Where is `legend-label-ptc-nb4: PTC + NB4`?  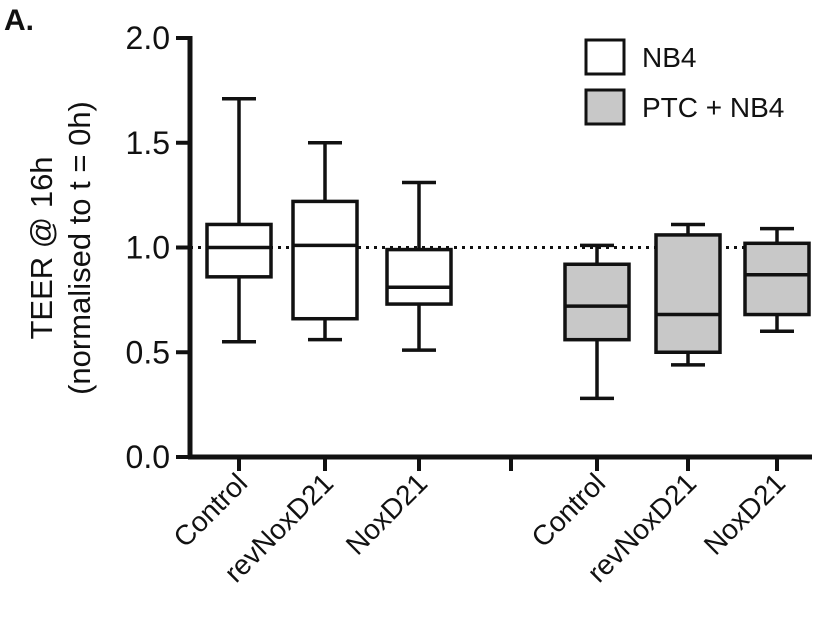 legend-label-ptc-nb4: PTC + NB4 is located at coordinates (713, 107).